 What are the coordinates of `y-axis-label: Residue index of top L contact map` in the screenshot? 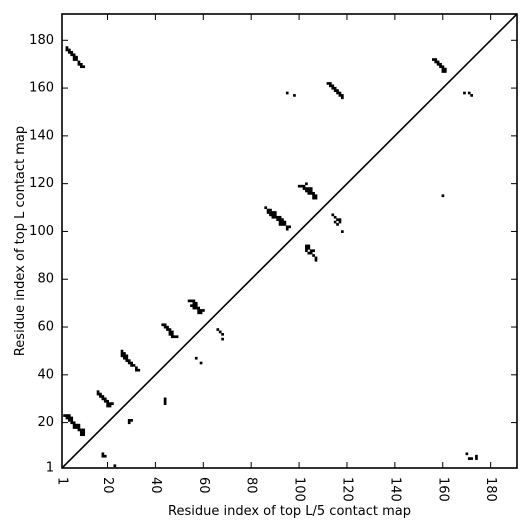 It's located at (20, 241).